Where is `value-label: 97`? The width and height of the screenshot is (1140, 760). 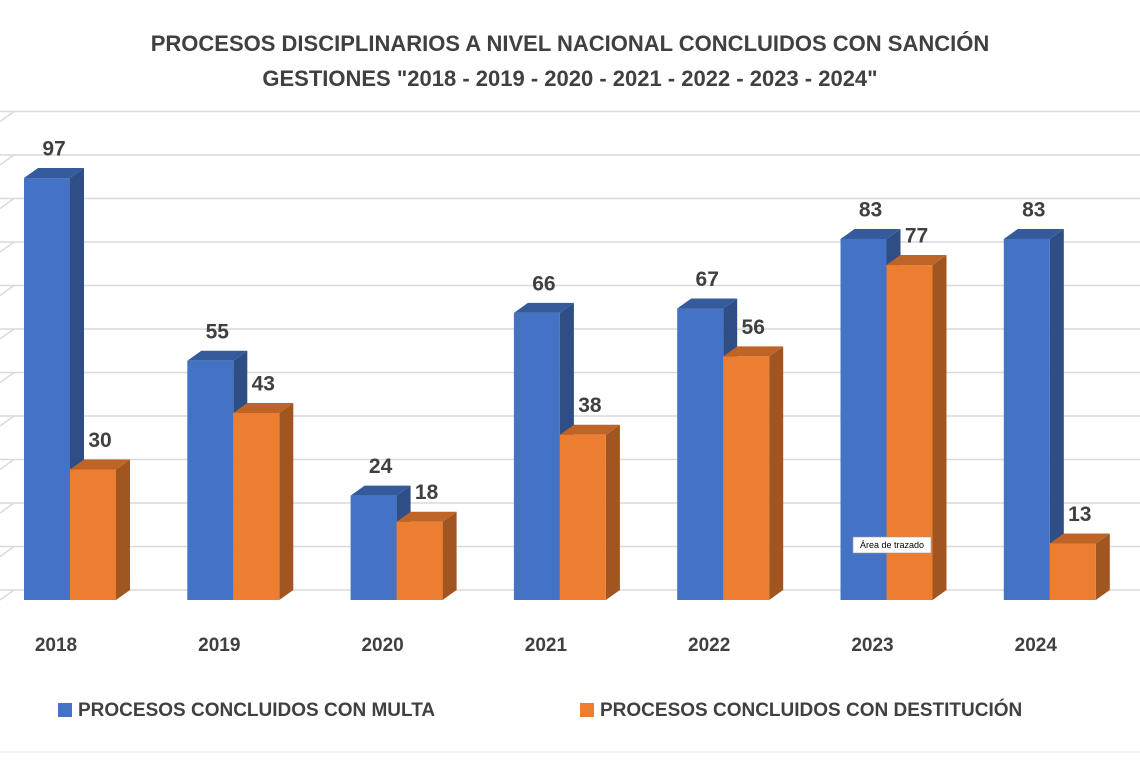 value-label: 97 is located at coordinates (53, 149).